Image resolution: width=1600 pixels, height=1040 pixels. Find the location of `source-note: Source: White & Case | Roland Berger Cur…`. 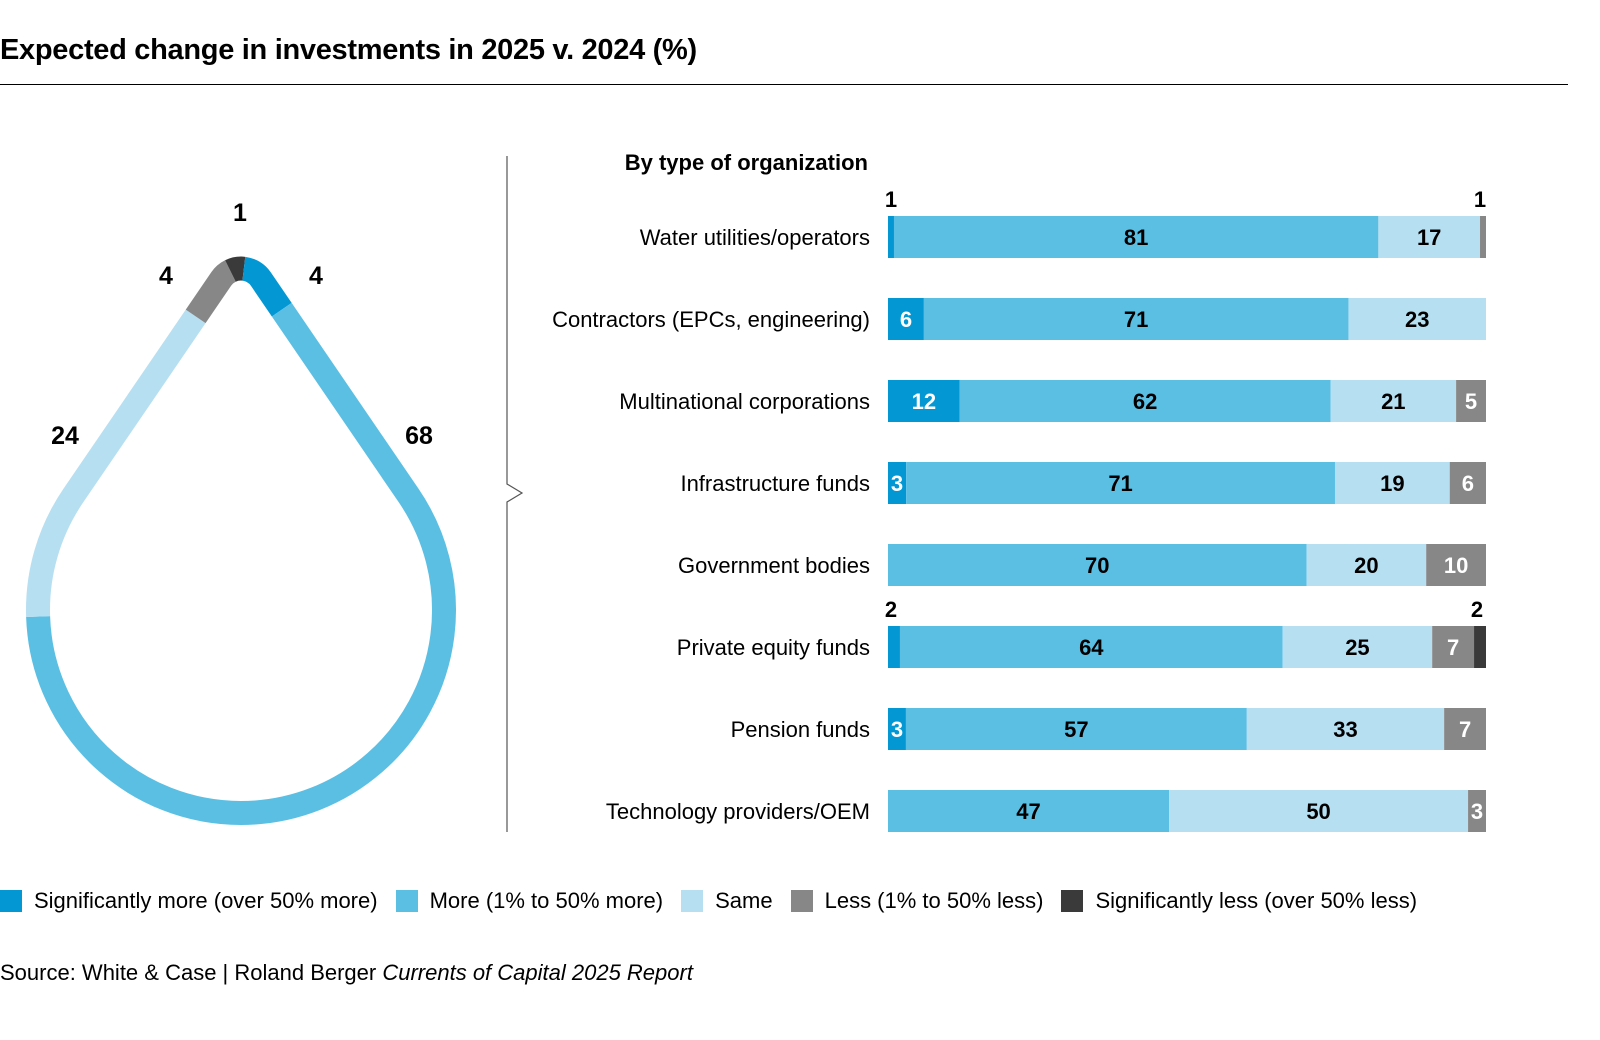

source-note: Source: White & Case | Roland Berger Cur… is located at coordinates (346, 973).